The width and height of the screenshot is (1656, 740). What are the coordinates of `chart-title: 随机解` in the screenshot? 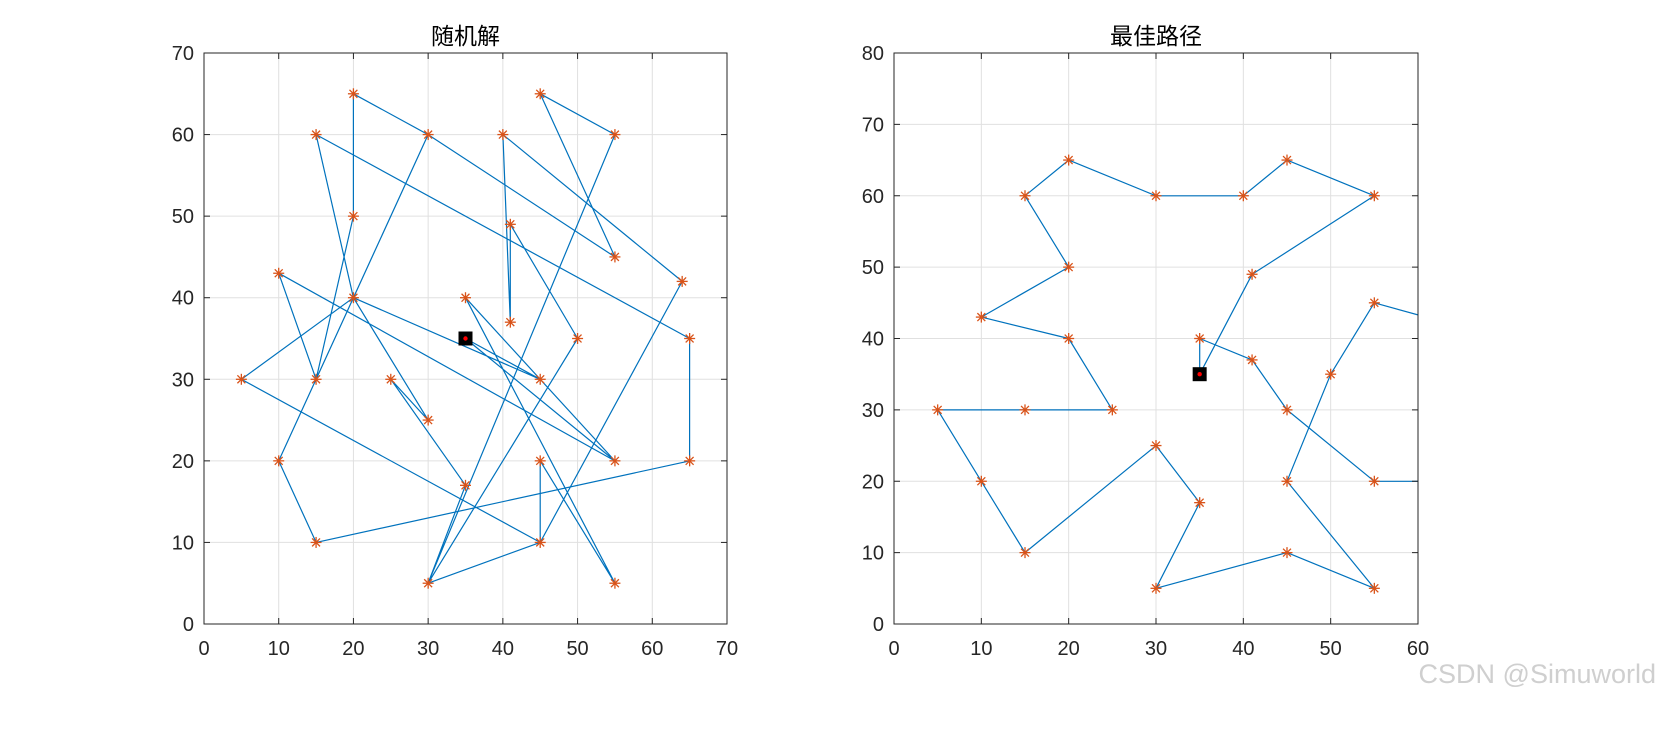 It's located at (465, 37).